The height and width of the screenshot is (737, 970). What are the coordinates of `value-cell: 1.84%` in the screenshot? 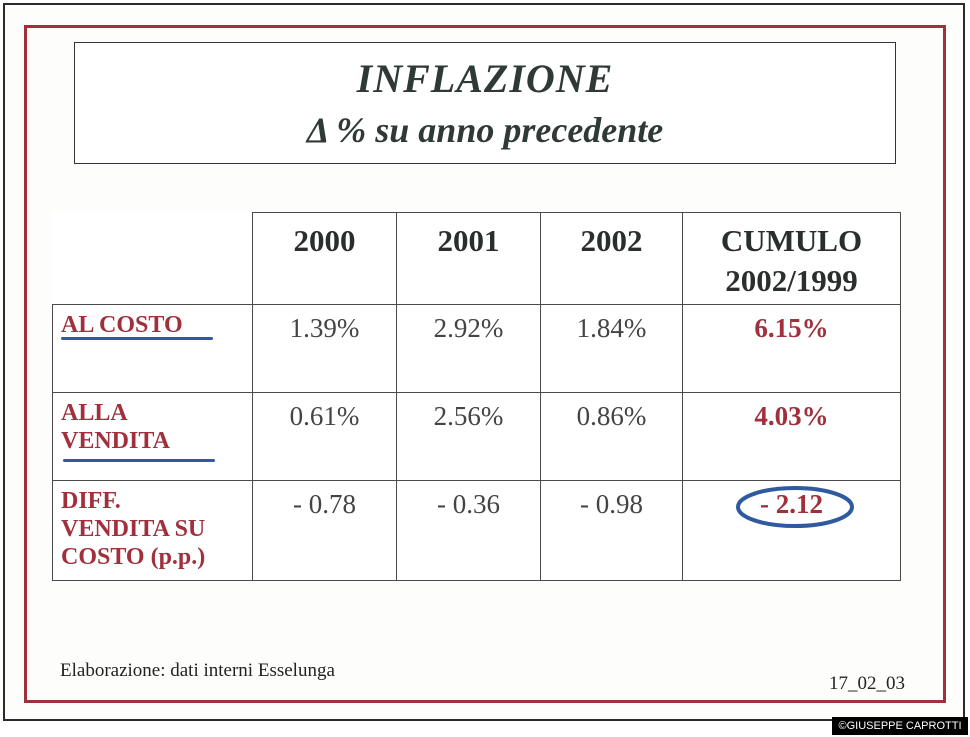 It's located at (611, 348).